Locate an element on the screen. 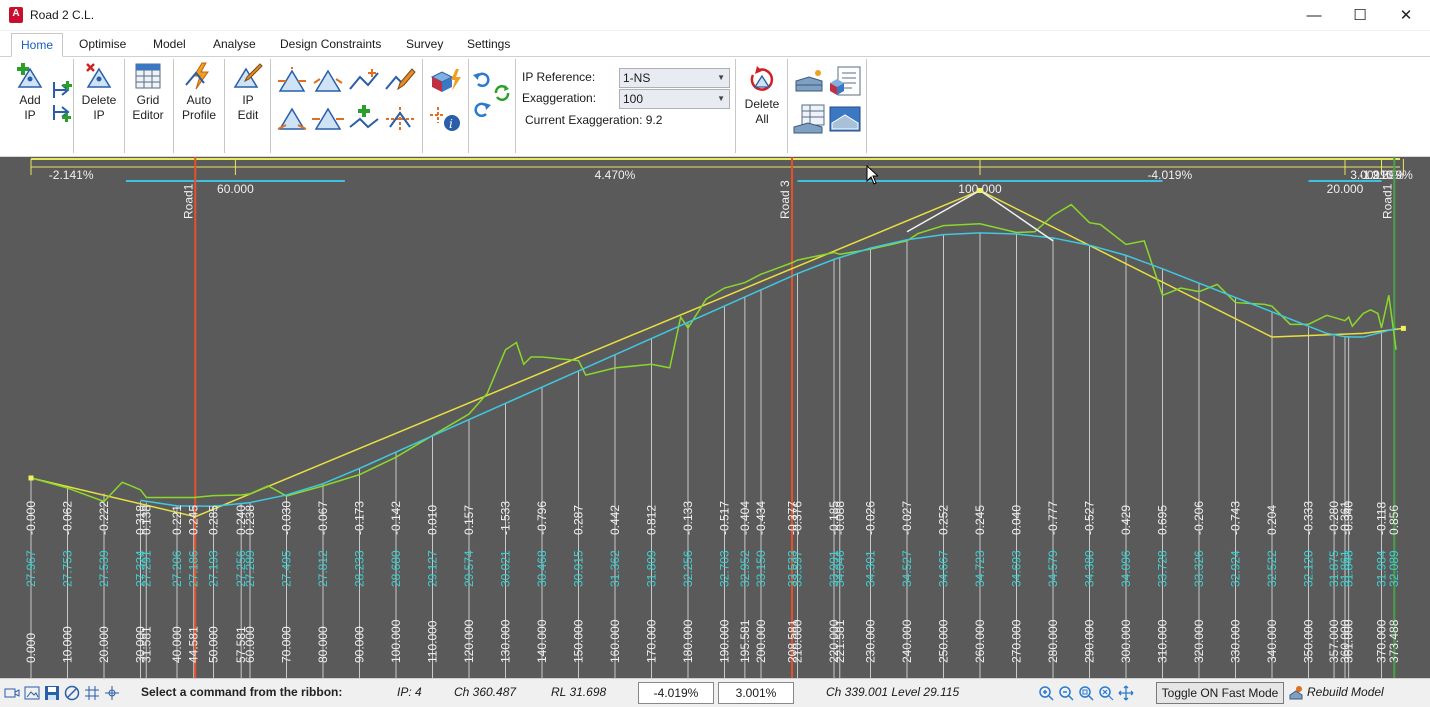 Image resolution: width=1430 pixels, height=707 pixels. save-icon is located at coordinates (52, 693).